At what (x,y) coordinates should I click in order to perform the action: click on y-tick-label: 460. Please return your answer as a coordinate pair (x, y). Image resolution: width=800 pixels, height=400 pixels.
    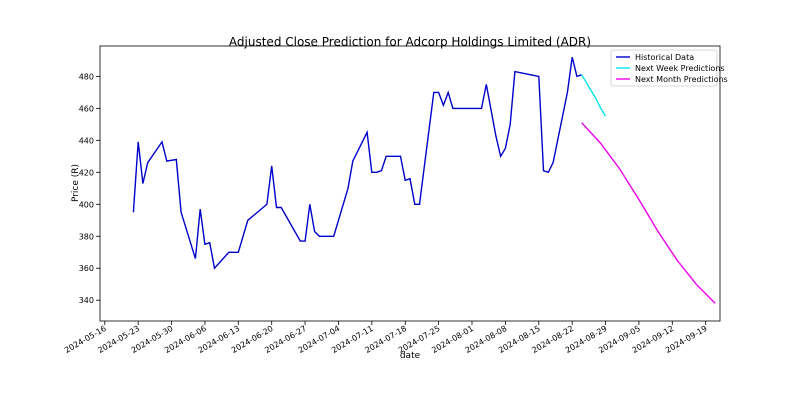
    Looking at the image, I should click on (86, 108).